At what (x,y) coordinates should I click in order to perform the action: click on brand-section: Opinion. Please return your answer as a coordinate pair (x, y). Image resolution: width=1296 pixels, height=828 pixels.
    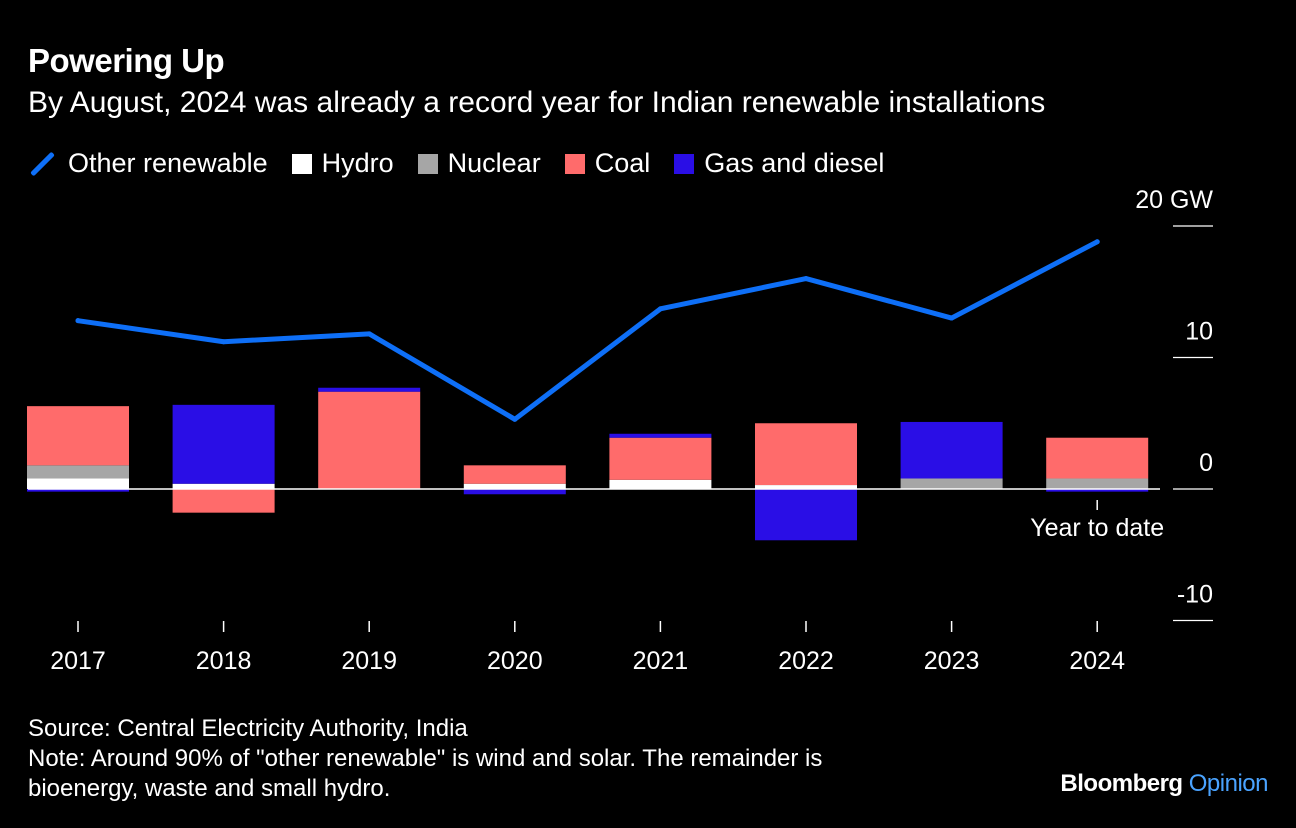
    Looking at the image, I should click on (1228, 783).